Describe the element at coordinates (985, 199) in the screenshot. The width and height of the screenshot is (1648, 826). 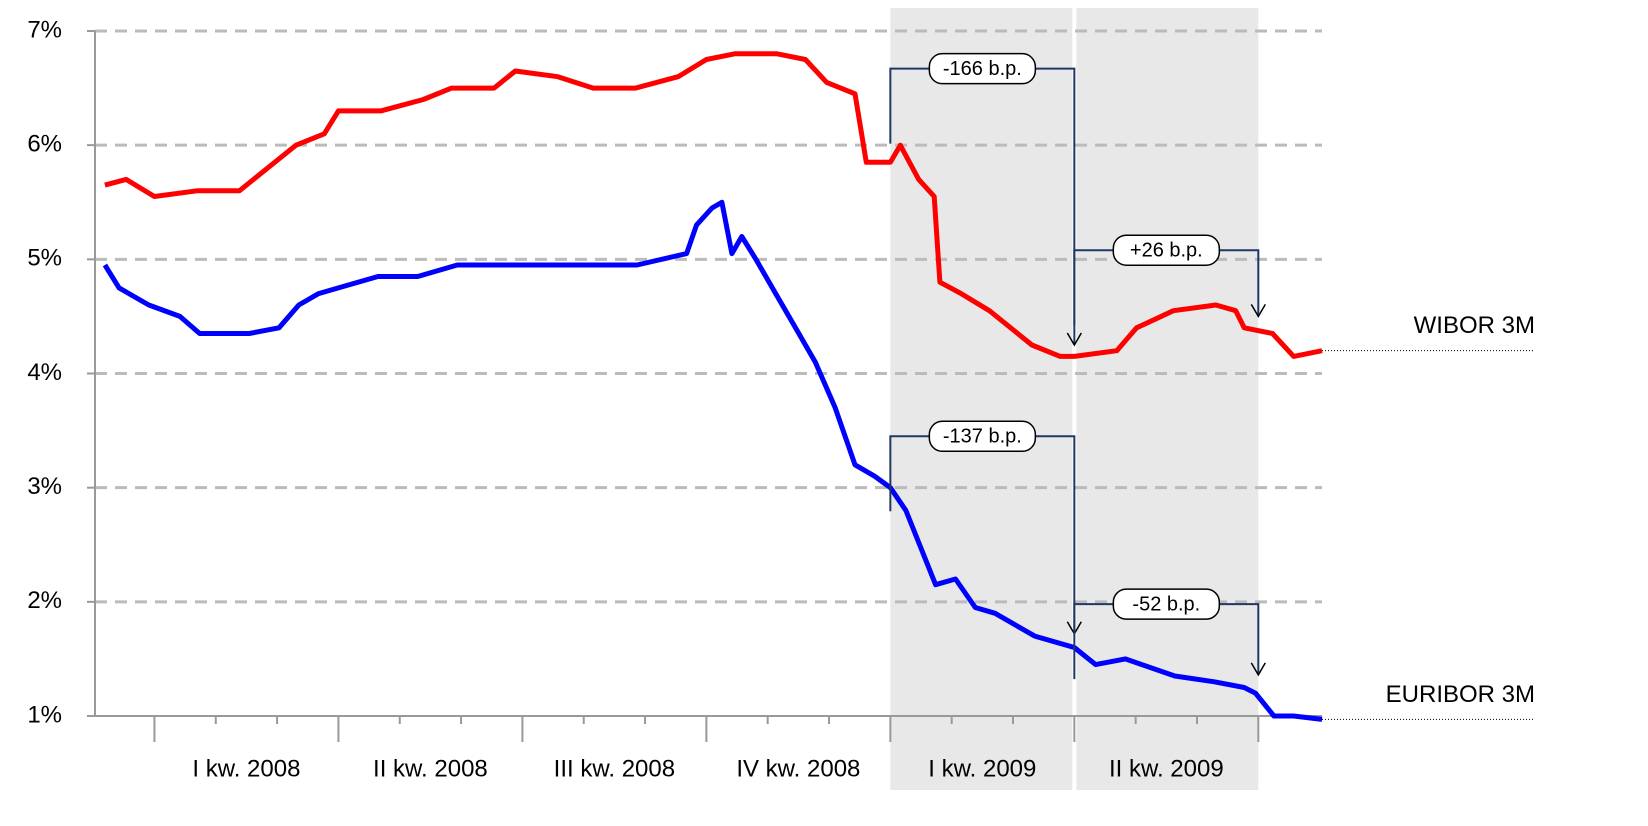
I see `annotation: -166 b.p.` at that location.